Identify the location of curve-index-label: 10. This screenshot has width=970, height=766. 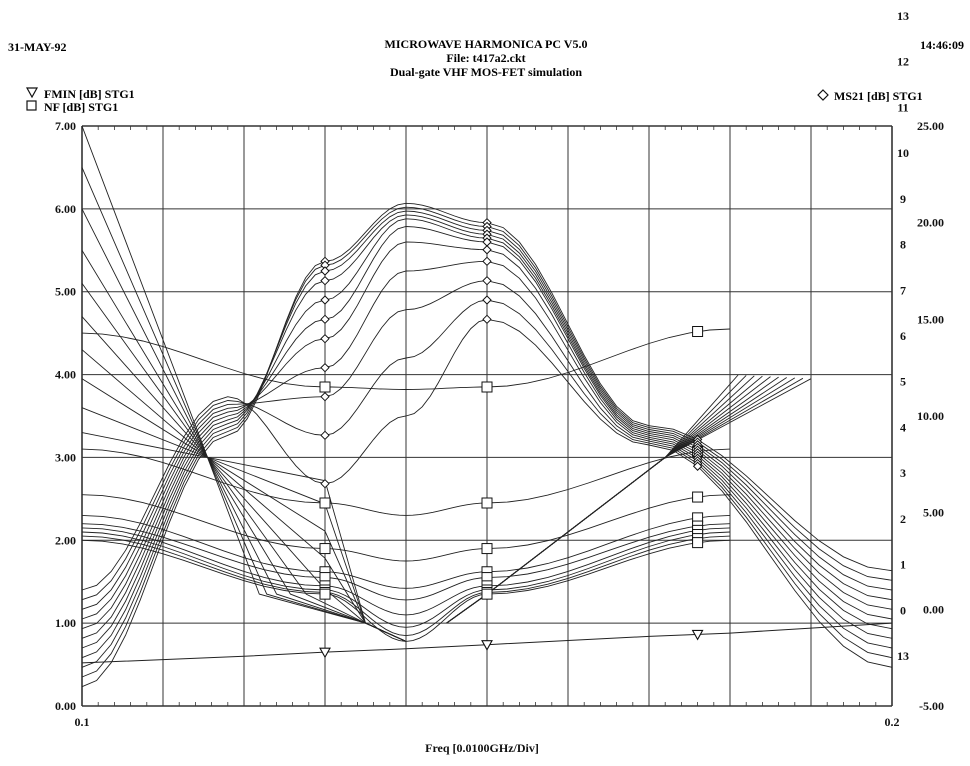
(903, 153).